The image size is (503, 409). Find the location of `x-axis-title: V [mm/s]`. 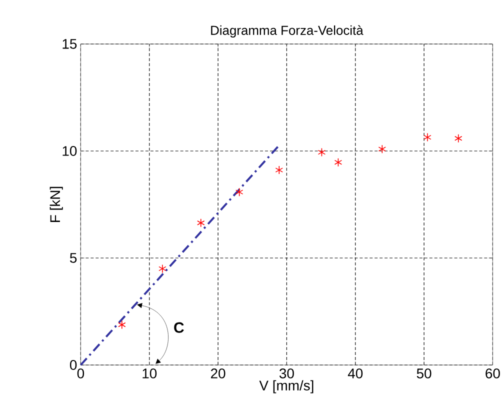

x-axis-title: V [mm/s] is located at coordinates (286, 387).